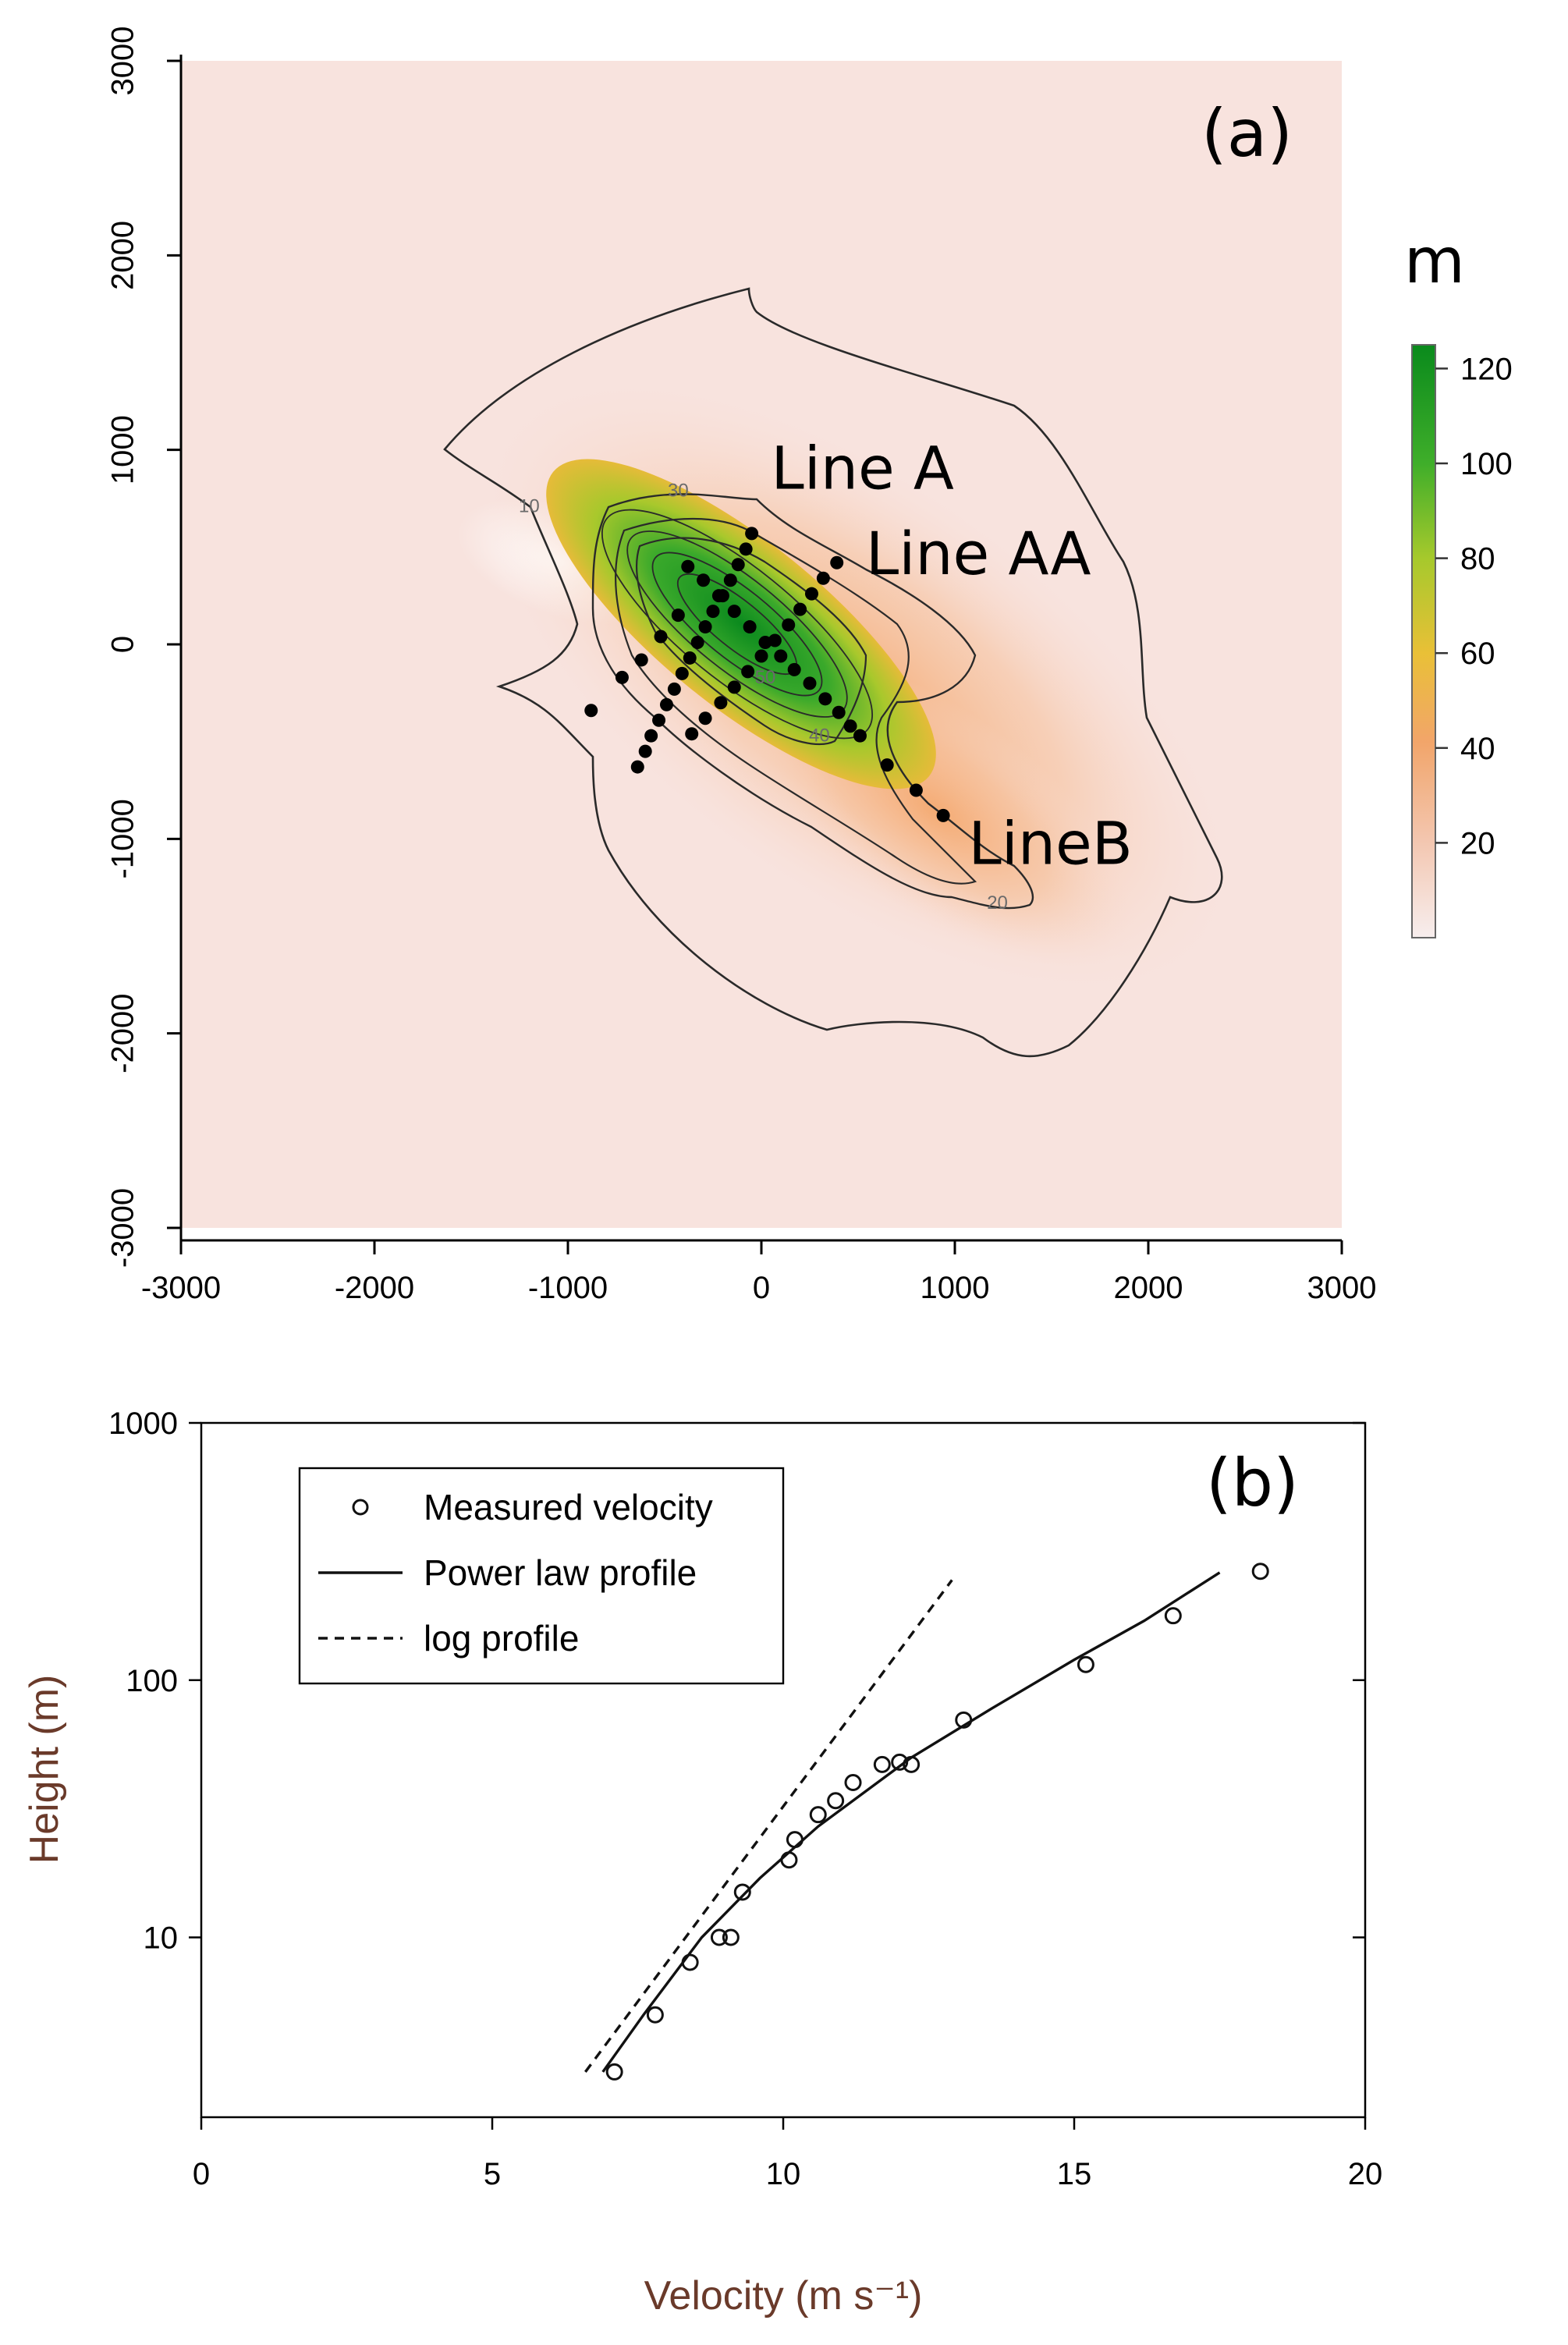 The image size is (1568, 2345). Describe the element at coordinates (529, 505) in the screenshot. I see `contour-label: 10` at that location.